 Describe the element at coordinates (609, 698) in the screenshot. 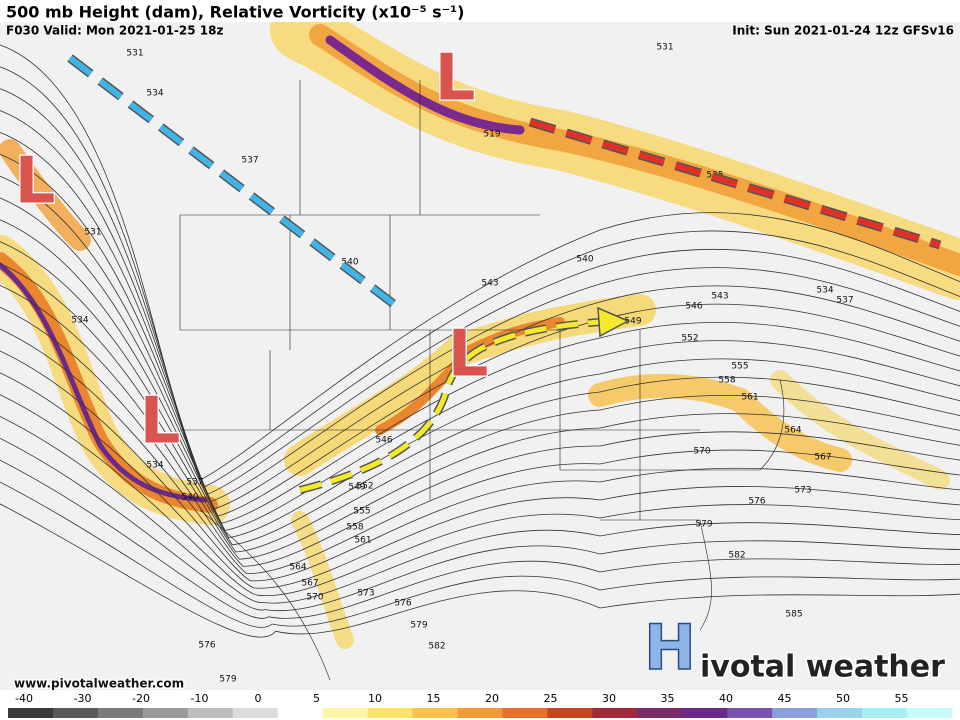

I see `colorbar-tick-label: 30` at that location.